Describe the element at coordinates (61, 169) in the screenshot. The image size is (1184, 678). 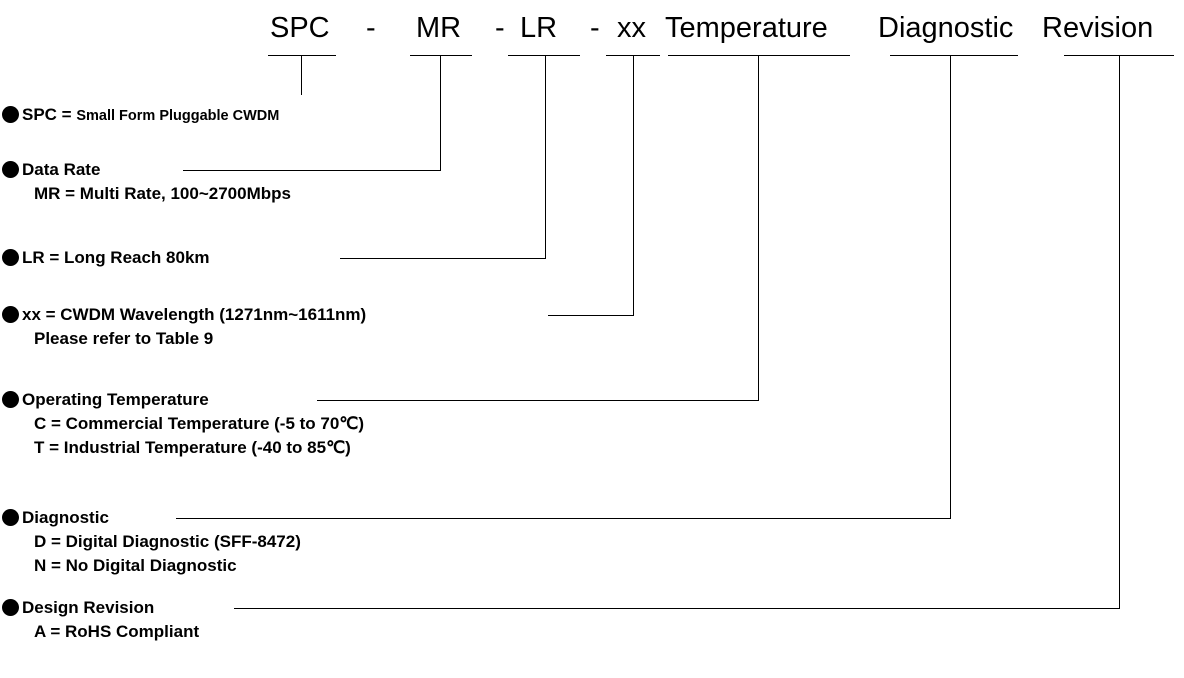
I see `item-data-rate-head: Data Rate` at that location.